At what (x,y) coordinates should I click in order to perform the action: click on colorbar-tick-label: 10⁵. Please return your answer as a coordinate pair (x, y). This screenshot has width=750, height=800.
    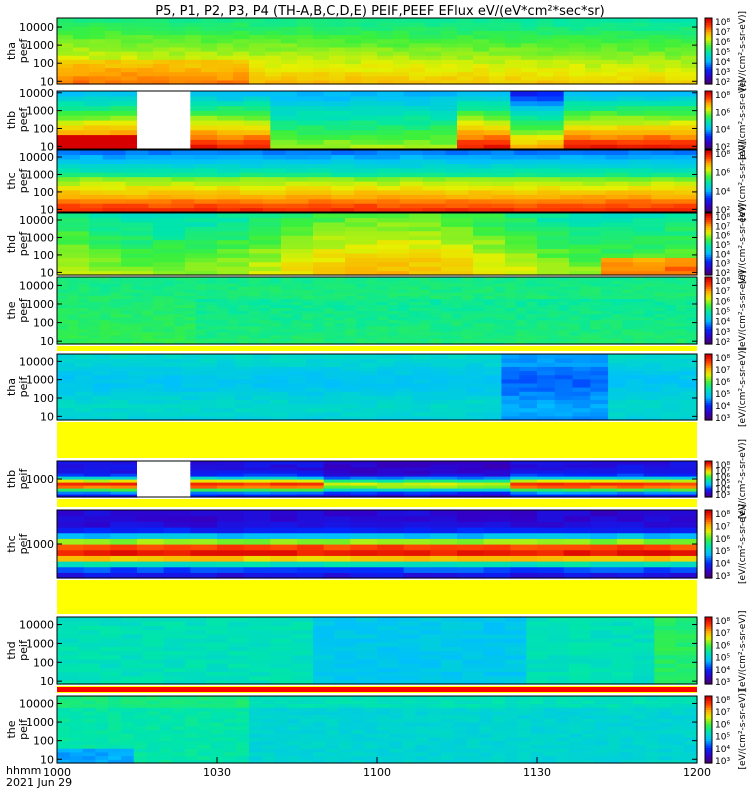
    Looking at the image, I should click on (722, 313).